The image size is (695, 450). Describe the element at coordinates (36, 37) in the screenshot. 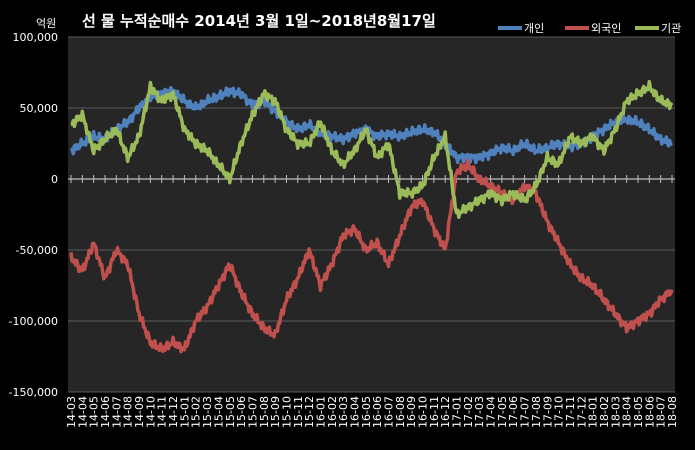

I see `y-tick-label: 100,000` at that location.